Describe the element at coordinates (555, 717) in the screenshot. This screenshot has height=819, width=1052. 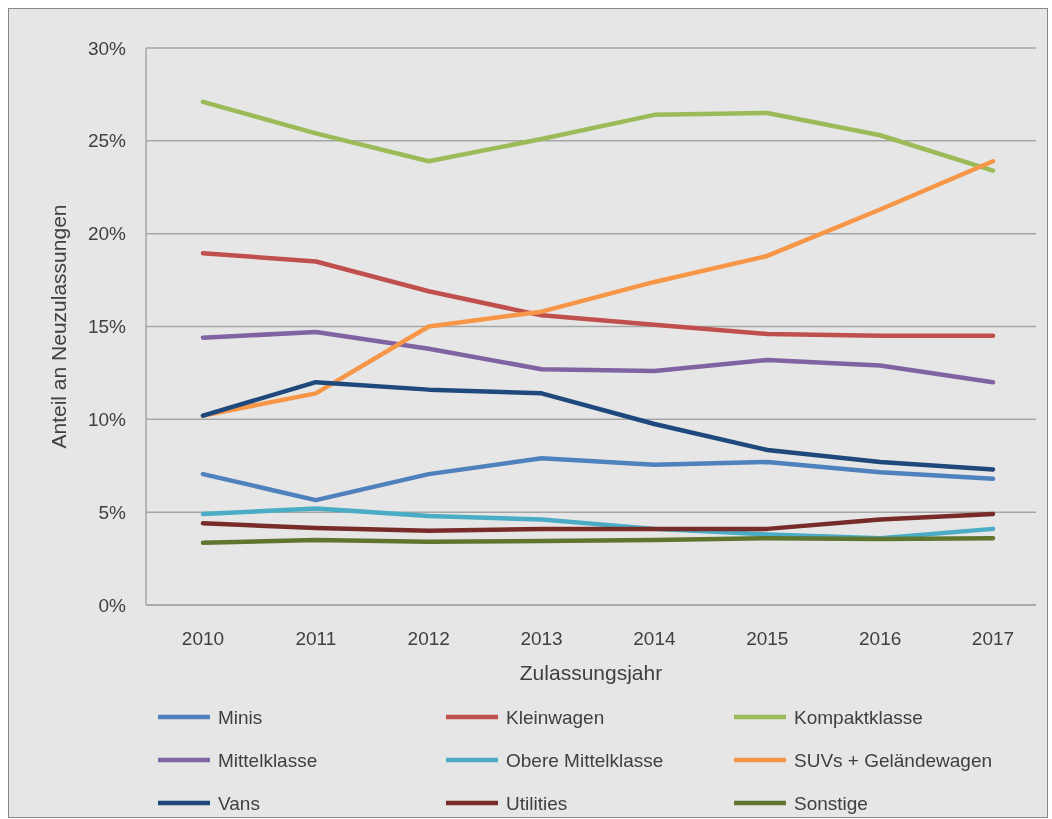
I see `legend-label: Kleinwagen` at that location.